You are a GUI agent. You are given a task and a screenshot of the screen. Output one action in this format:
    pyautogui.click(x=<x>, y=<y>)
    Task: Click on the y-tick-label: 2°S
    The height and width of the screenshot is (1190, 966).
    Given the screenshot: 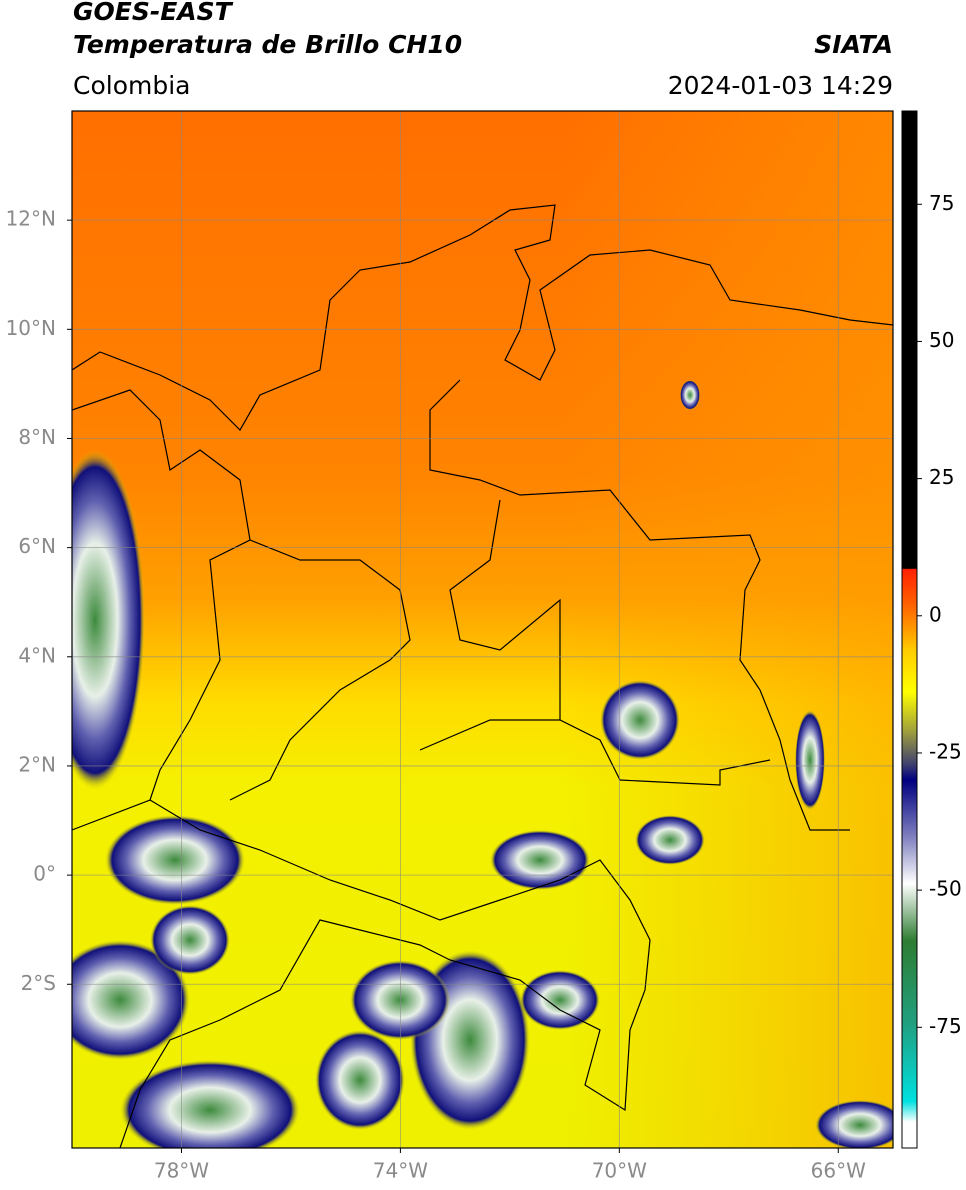 What is the action you would take?
    pyautogui.click(x=38, y=983)
    